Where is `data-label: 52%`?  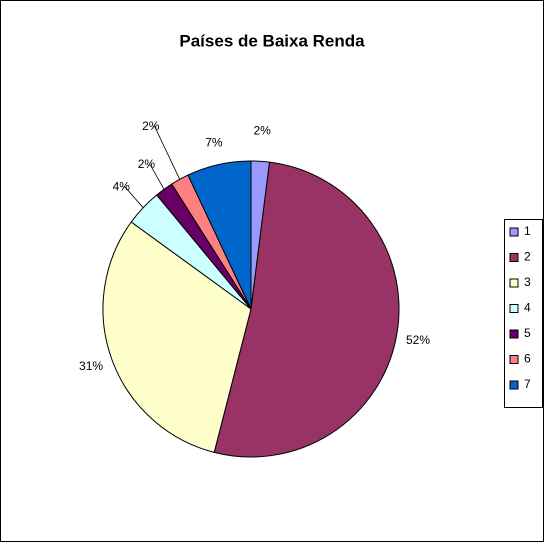 data-label: 52% is located at coordinates (418, 340).